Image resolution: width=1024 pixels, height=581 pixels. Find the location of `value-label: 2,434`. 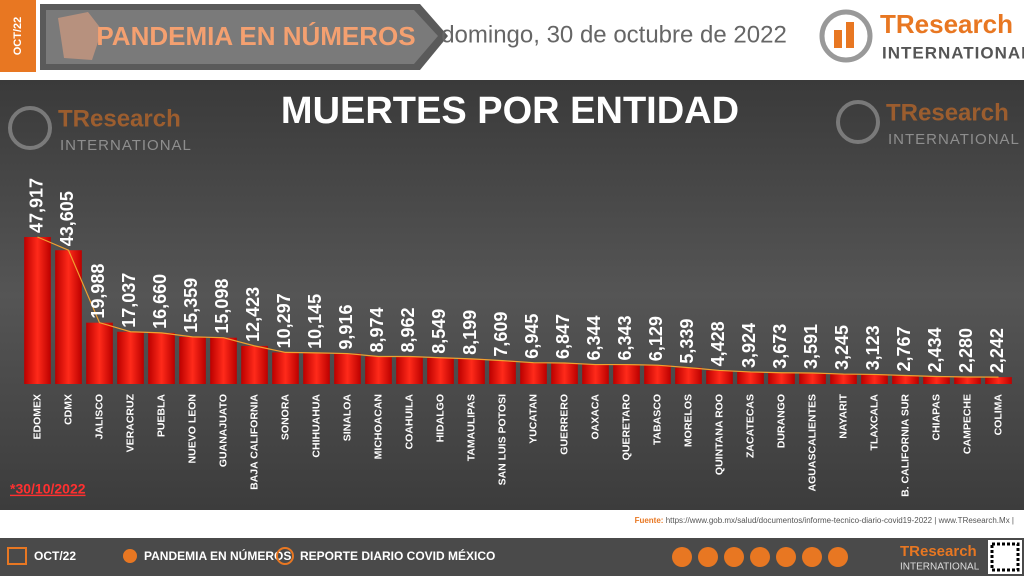

value-label: 2,434 is located at coordinates (935, 349).